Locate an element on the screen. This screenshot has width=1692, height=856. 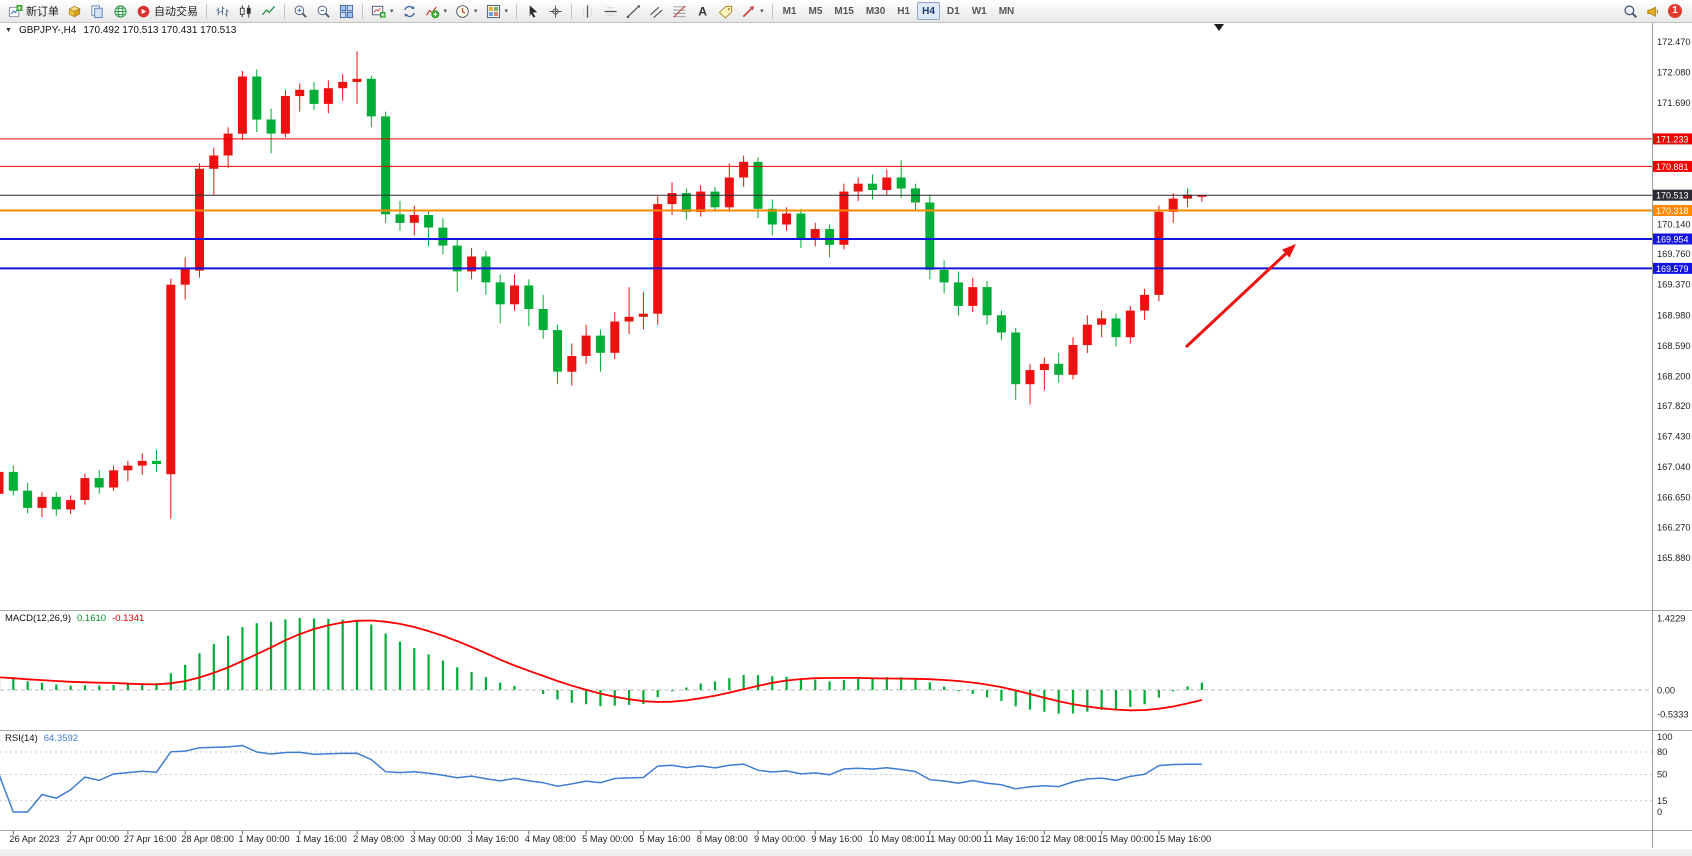
macd-signal-line is located at coordinates (601, 665).